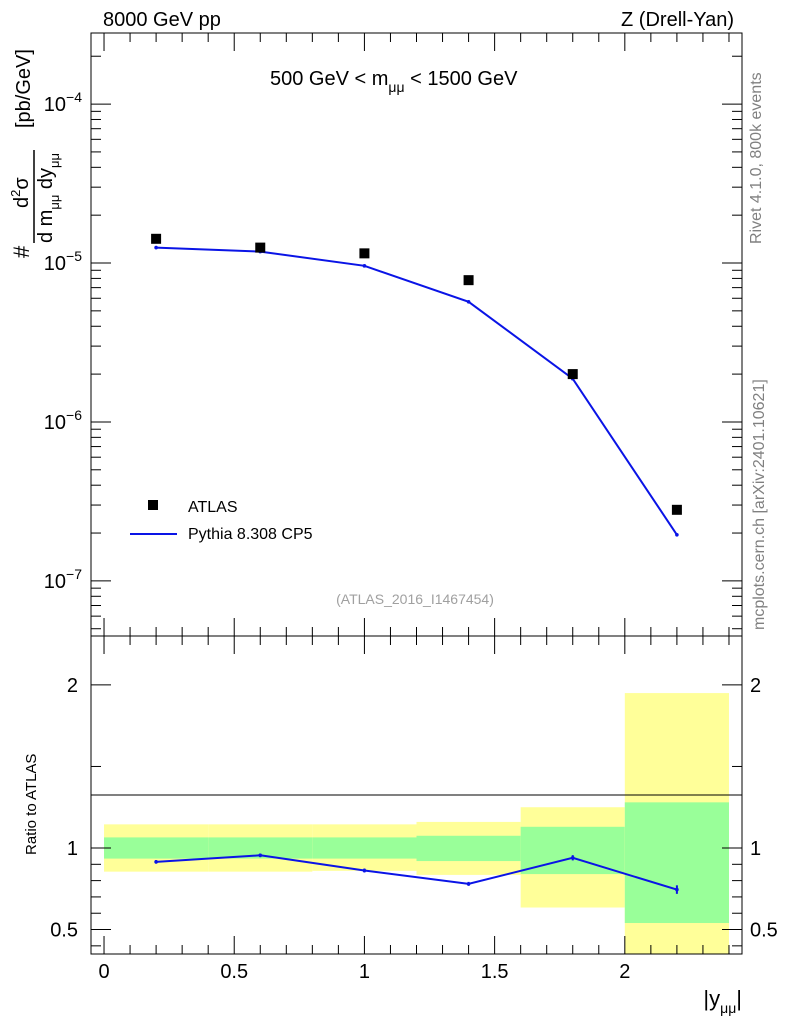  I want to click on ratio-xtick-label: 0, so click(103, 972).